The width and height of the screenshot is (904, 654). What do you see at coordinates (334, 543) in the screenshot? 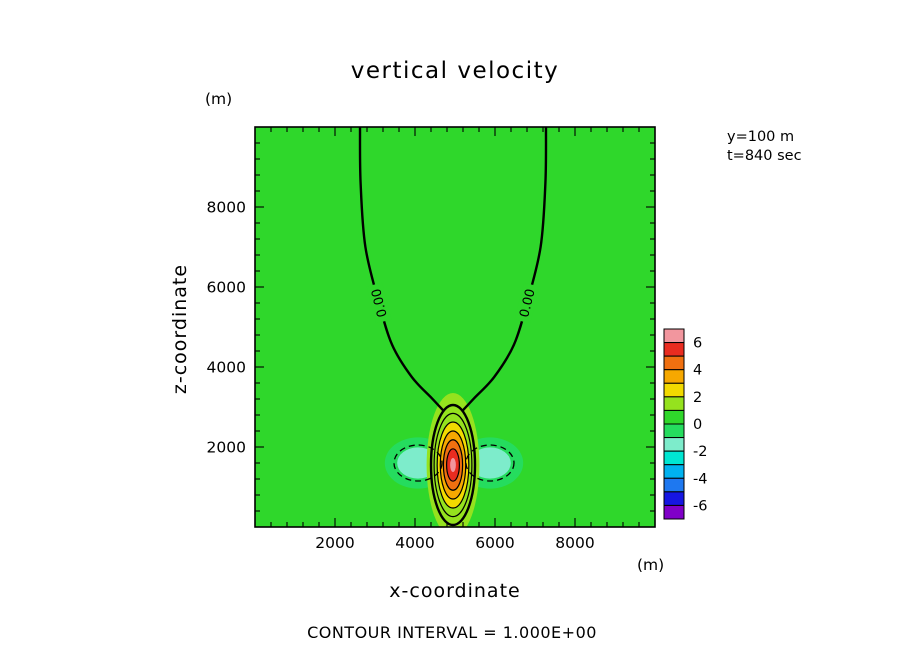
I see `x-tick-label: 2000` at bounding box center [334, 543].